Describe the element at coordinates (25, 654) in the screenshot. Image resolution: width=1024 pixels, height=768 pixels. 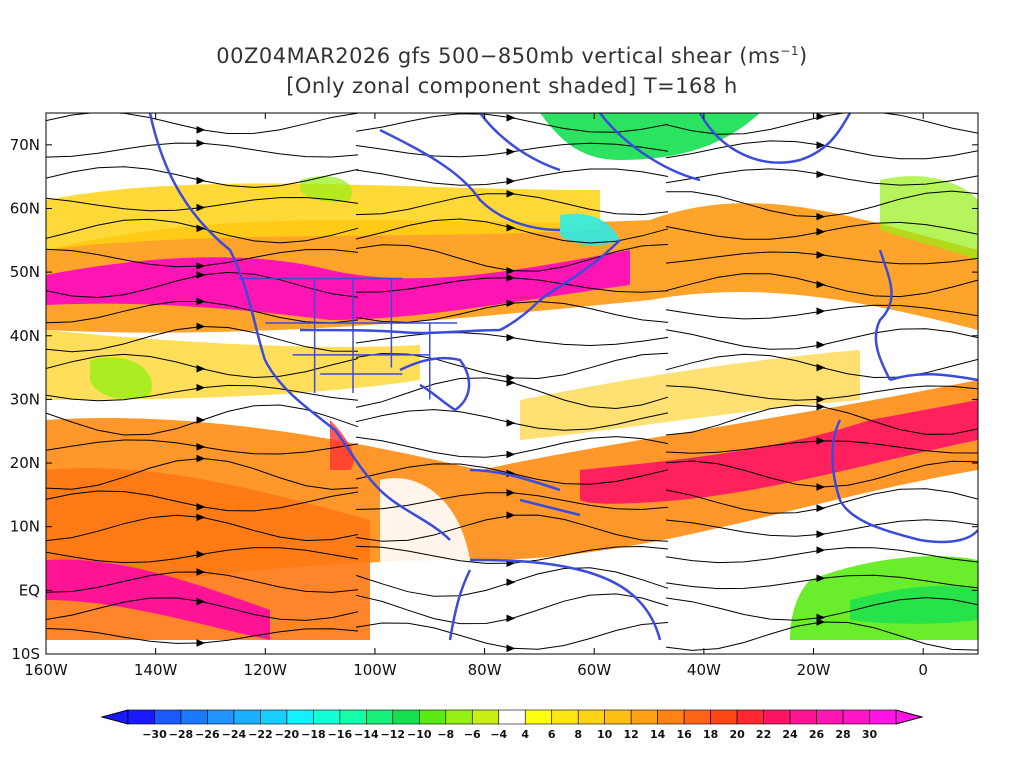
I see `lat-tick-label: 10S` at that location.